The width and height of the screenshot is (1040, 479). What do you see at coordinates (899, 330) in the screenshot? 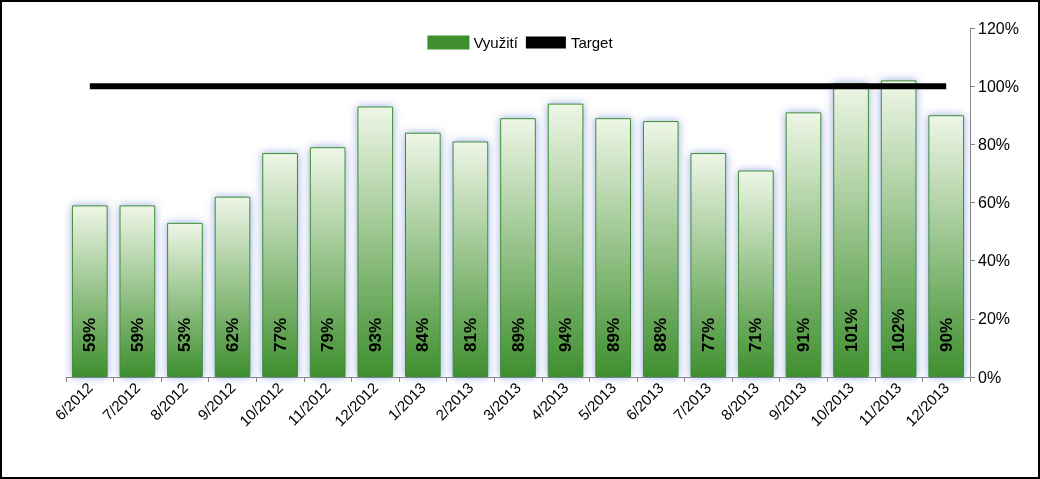
I see `data-label: 102%` at bounding box center [899, 330].